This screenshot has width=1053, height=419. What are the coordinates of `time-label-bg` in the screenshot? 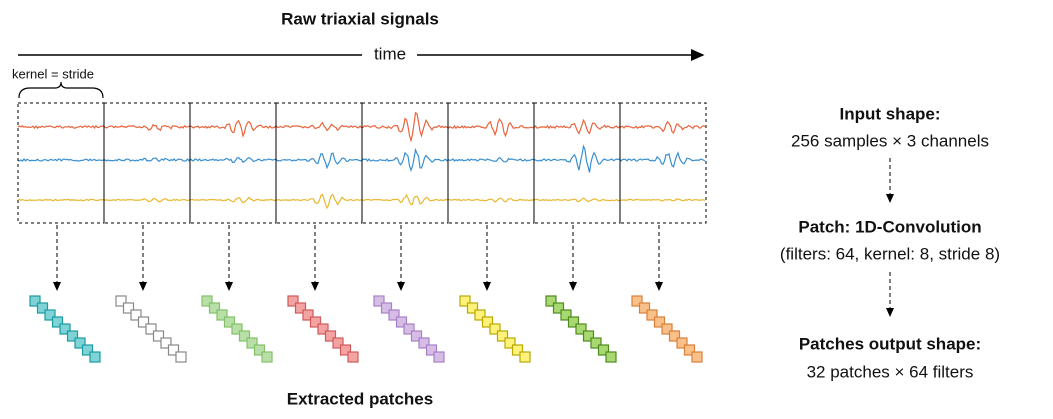 It's located at (389, 55).